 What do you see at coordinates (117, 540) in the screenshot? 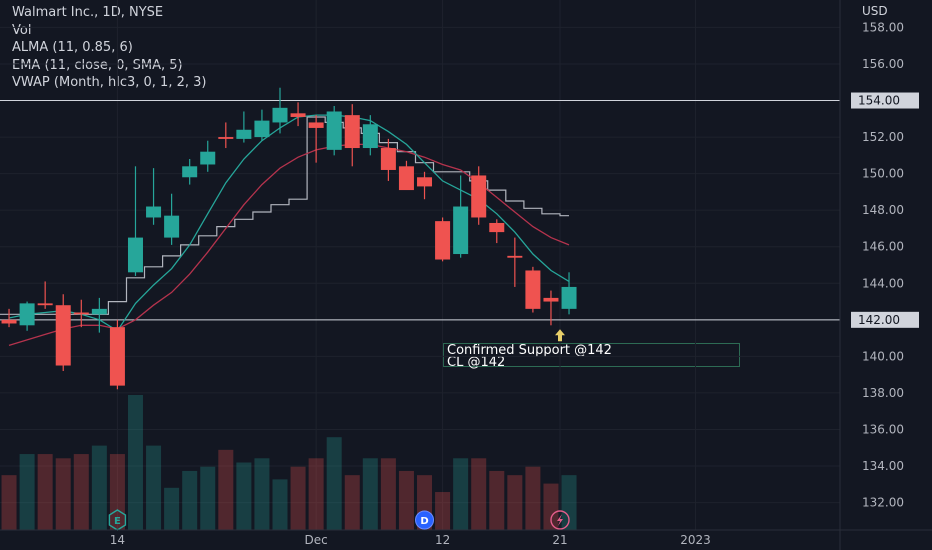
I see `time-tick-label: 14` at bounding box center [117, 540].